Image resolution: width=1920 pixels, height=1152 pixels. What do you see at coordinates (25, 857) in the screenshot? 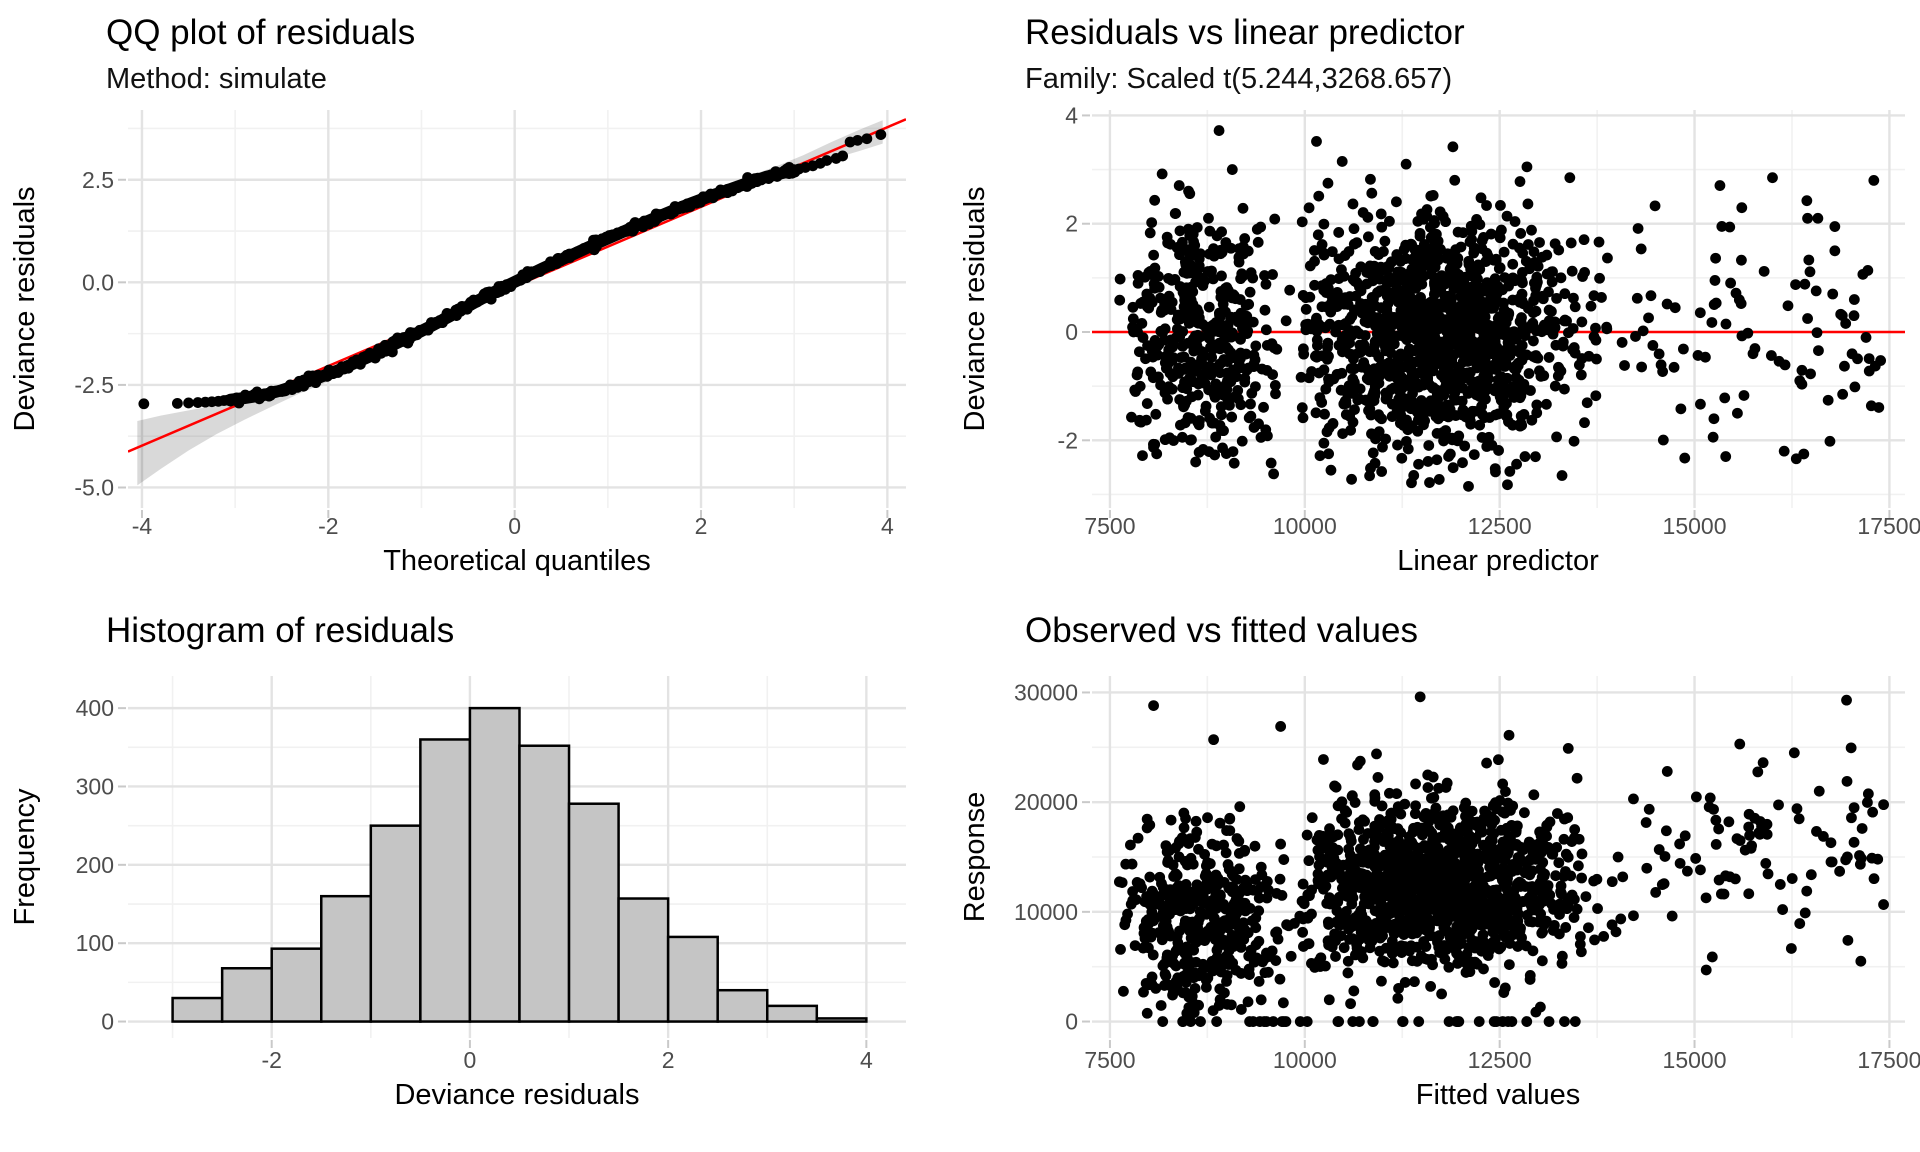
I see `hist-y-axis-title: Frequency` at bounding box center [25, 857].